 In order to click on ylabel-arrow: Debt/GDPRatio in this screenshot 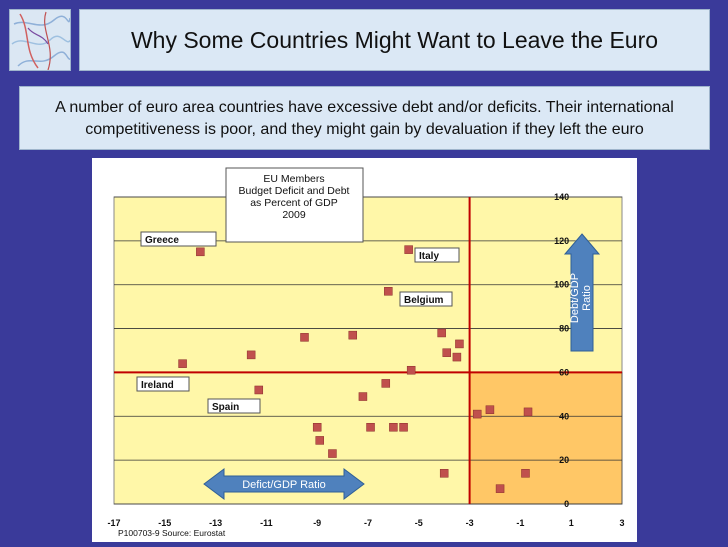, I will do `click(582, 292)`.